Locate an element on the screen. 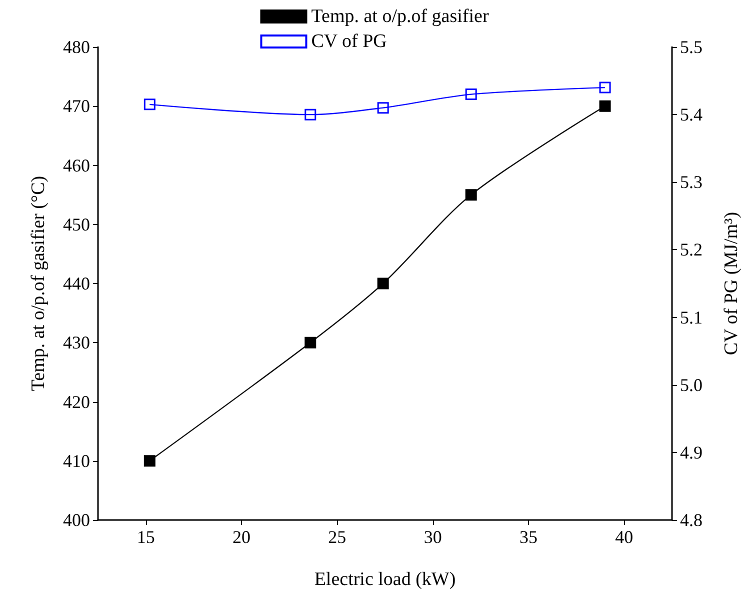  x-tick-label: 25 is located at coordinates (337, 537).